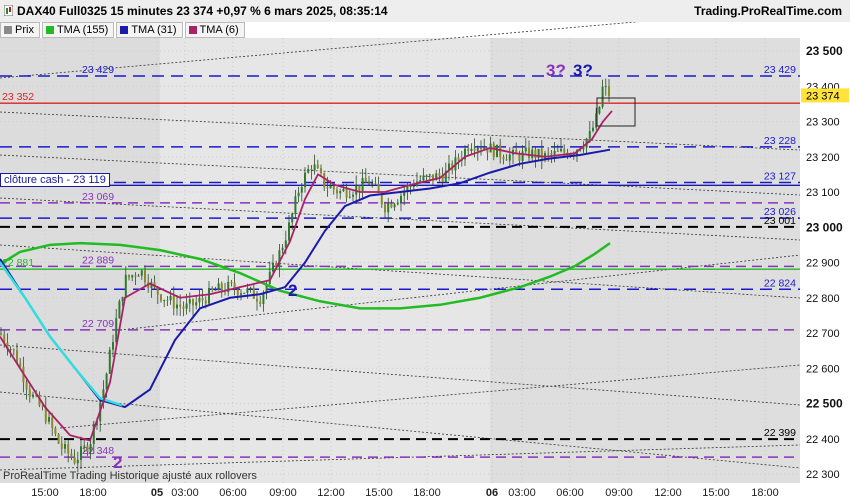 This screenshot has height=500, width=850. Describe the element at coordinates (20, 30) in the screenshot. I see `legend-item-prix: Prix` at that location.